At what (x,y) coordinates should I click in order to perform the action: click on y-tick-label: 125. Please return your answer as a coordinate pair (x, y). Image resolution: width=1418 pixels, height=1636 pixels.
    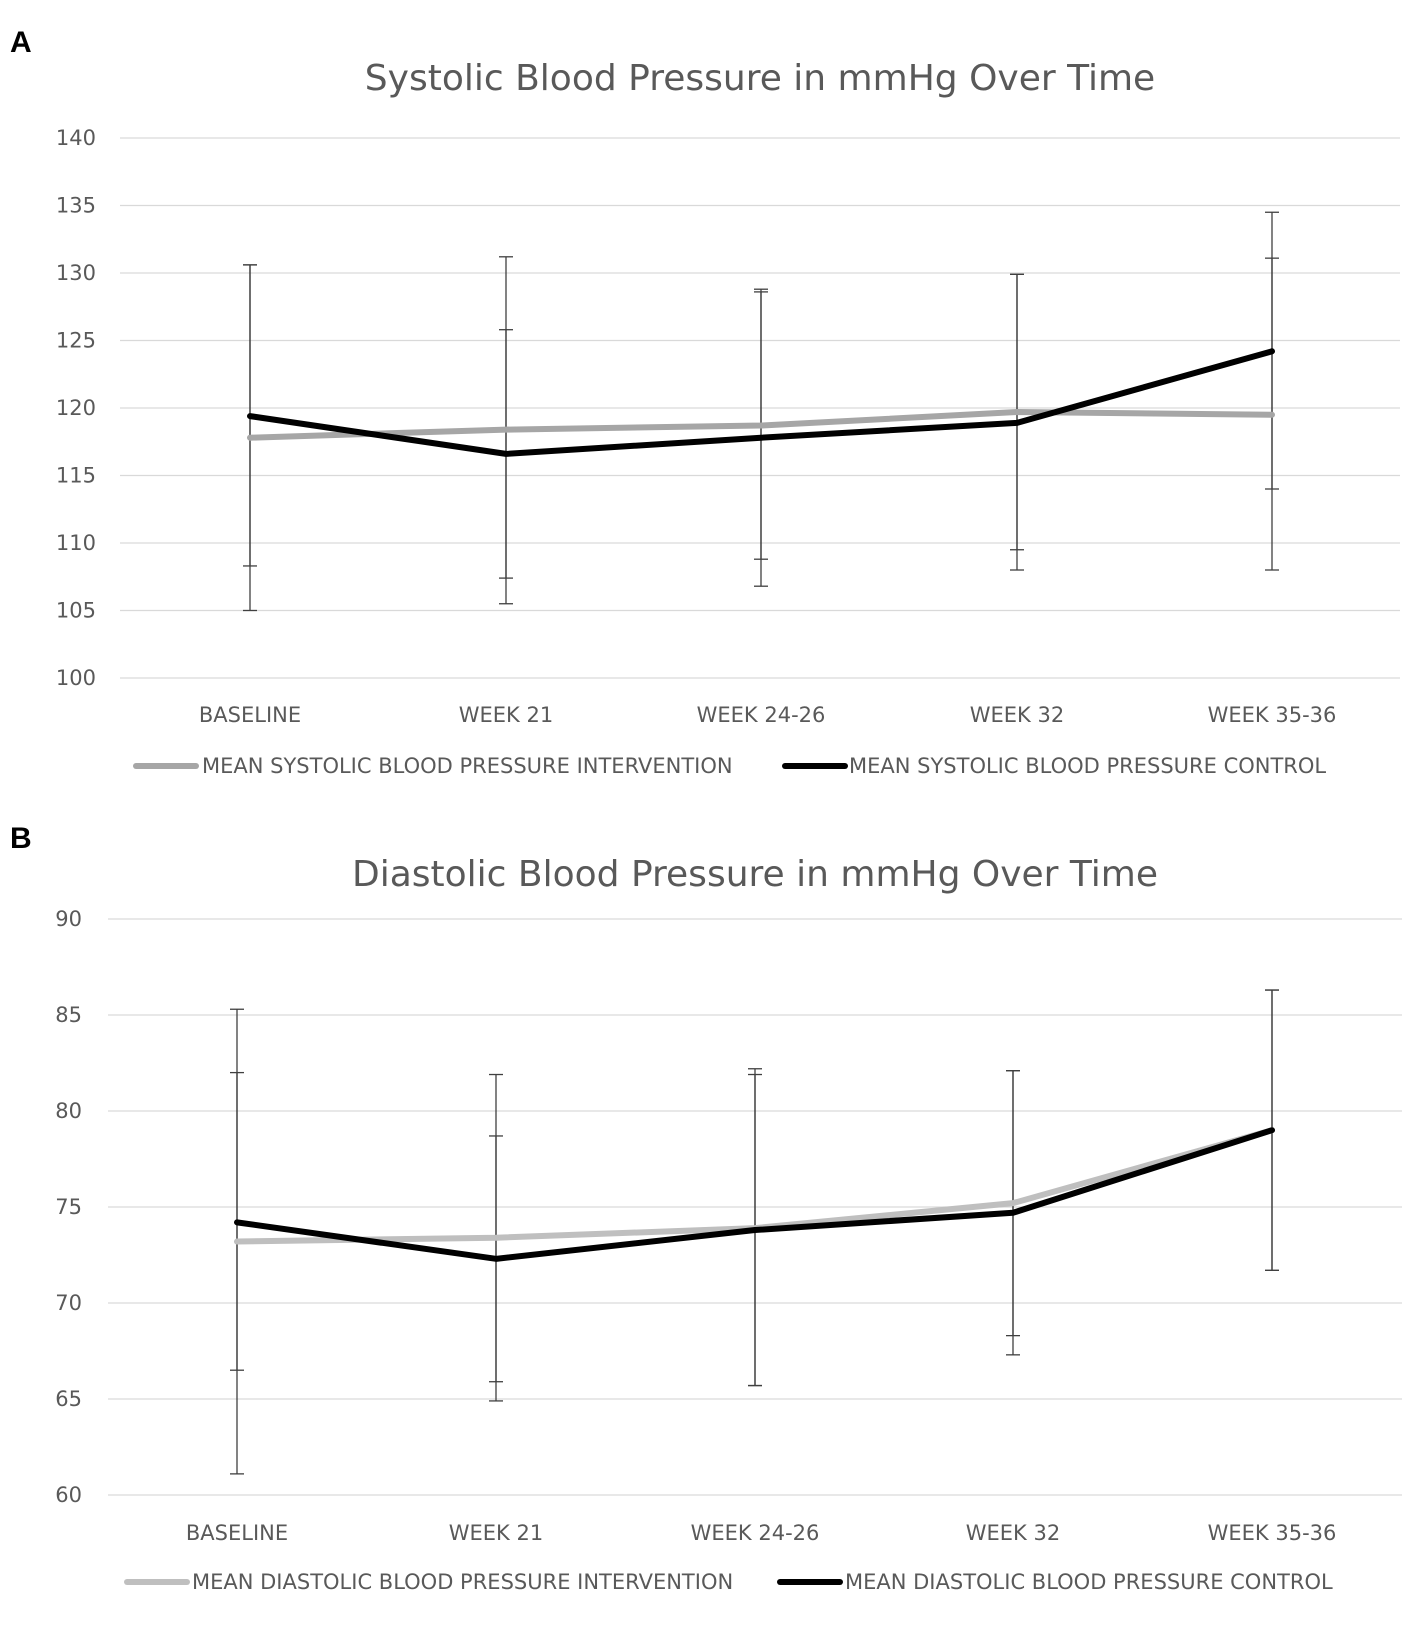
    Looking at the image, I should click on (76, 341).